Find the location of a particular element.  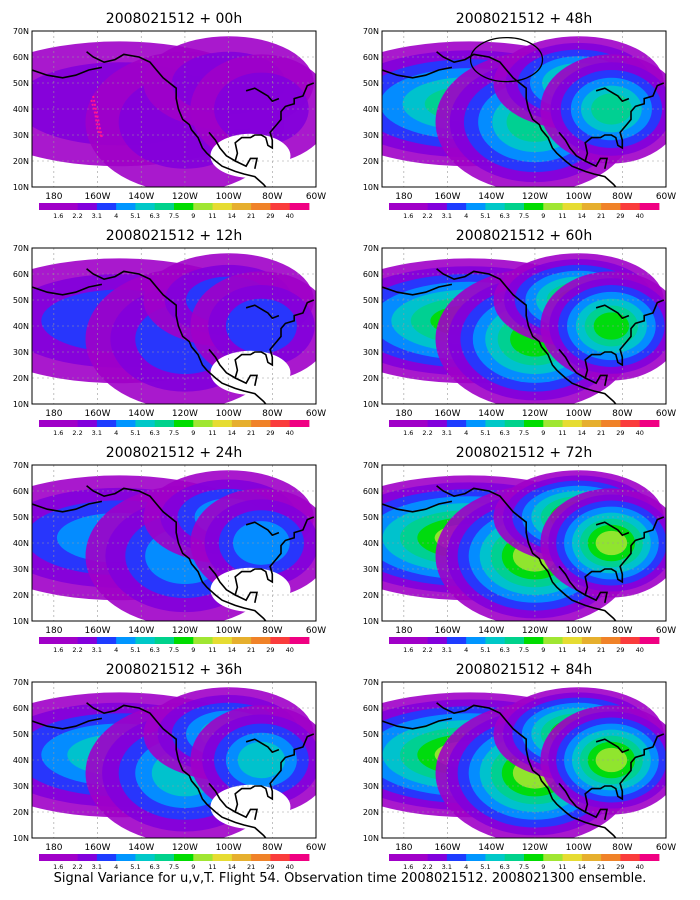

colorbar-label: 5.1 is located at coordinates (135, 216).